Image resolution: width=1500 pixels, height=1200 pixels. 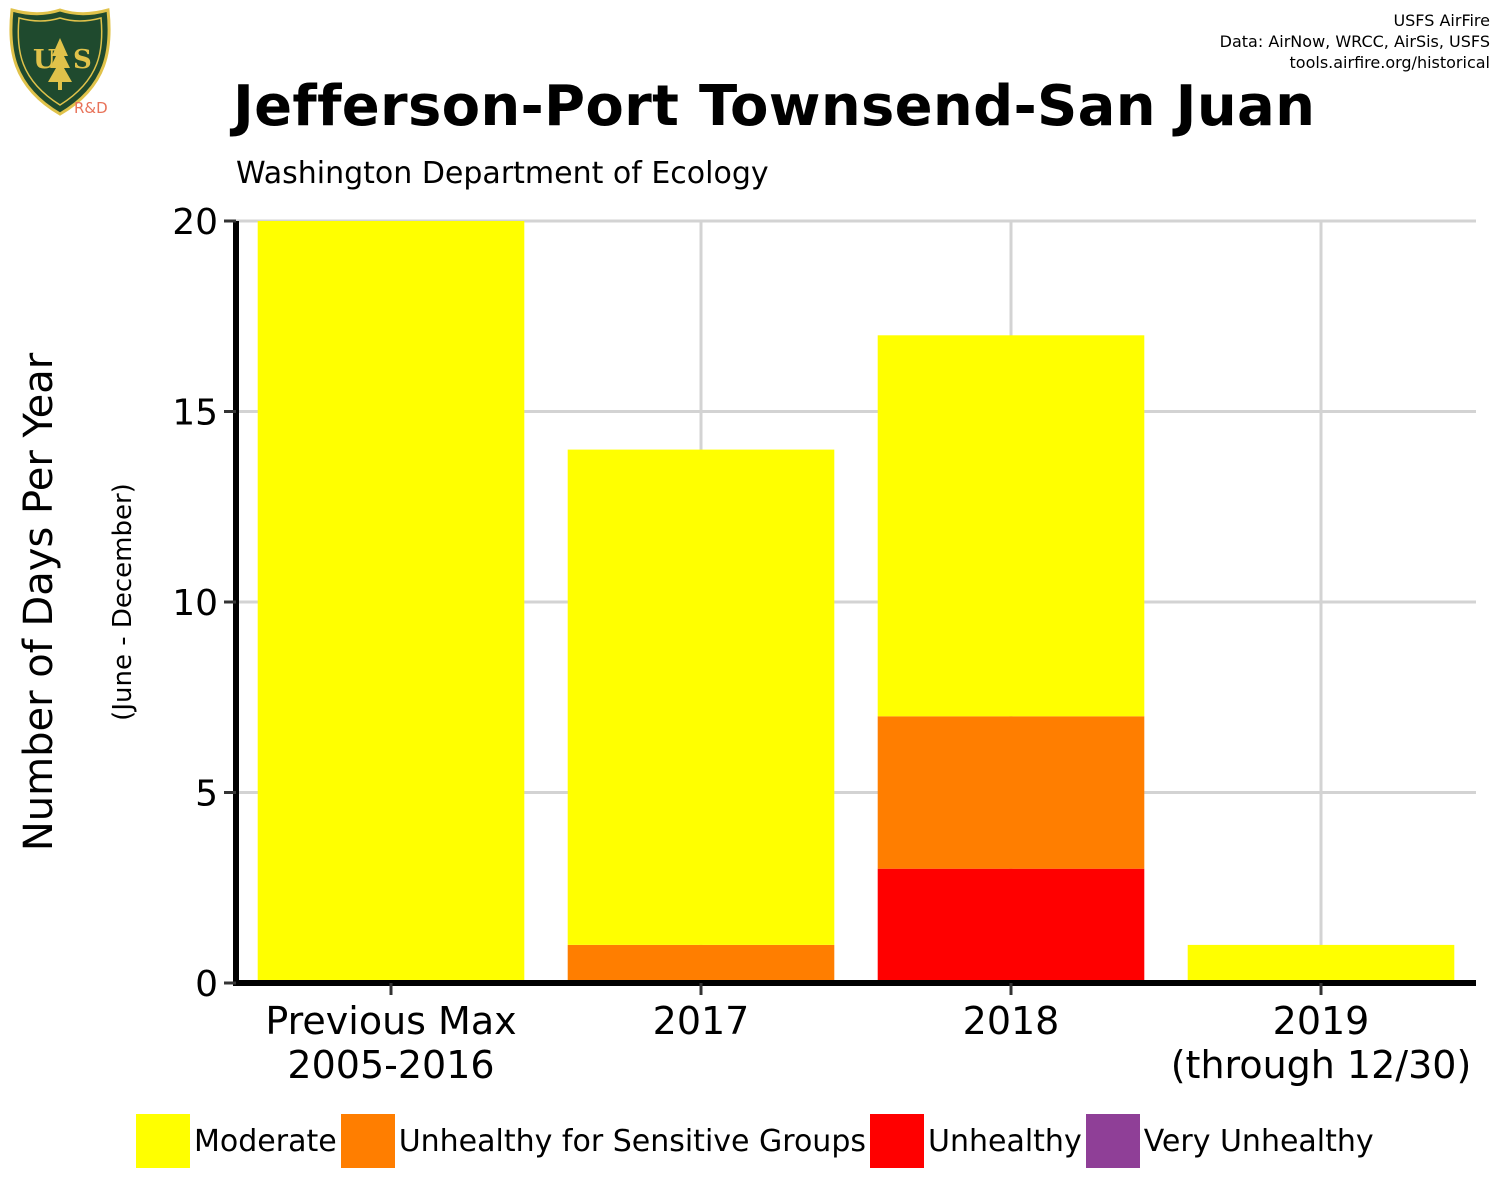 What do you see at coordinates (1321, 1065) in the screenshot?
I see `x-tick-label: (through 12/30)` at bounding box center [1321, 1065].